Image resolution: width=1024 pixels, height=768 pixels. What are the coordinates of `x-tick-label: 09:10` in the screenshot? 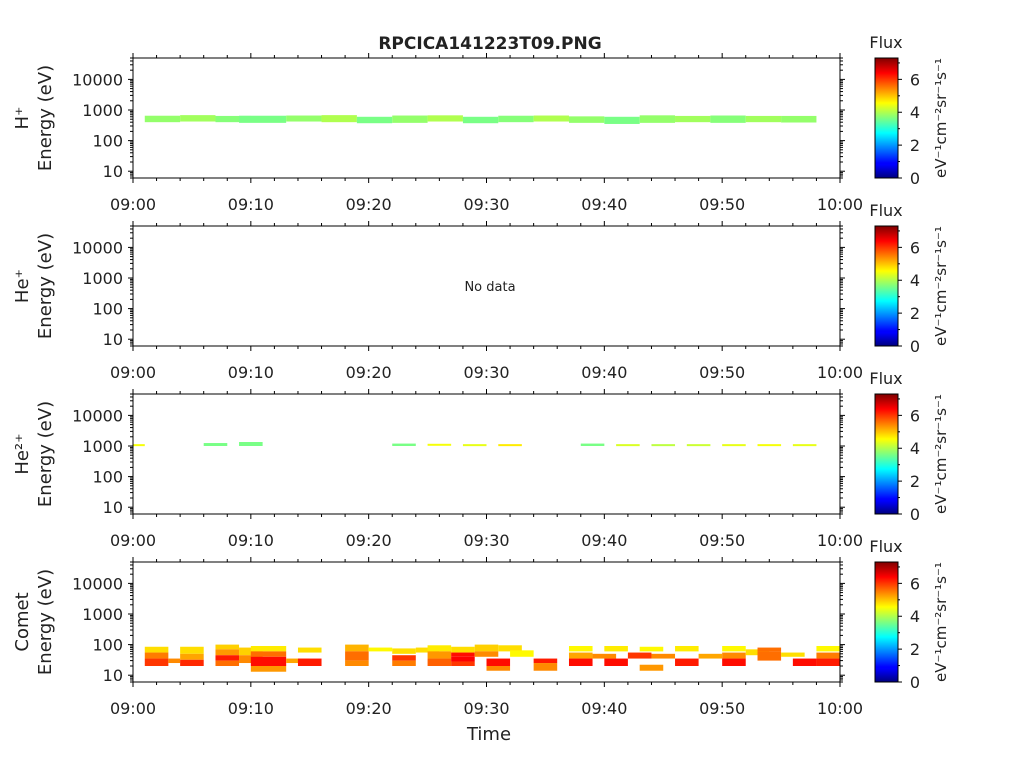 It's located at (251, 204).